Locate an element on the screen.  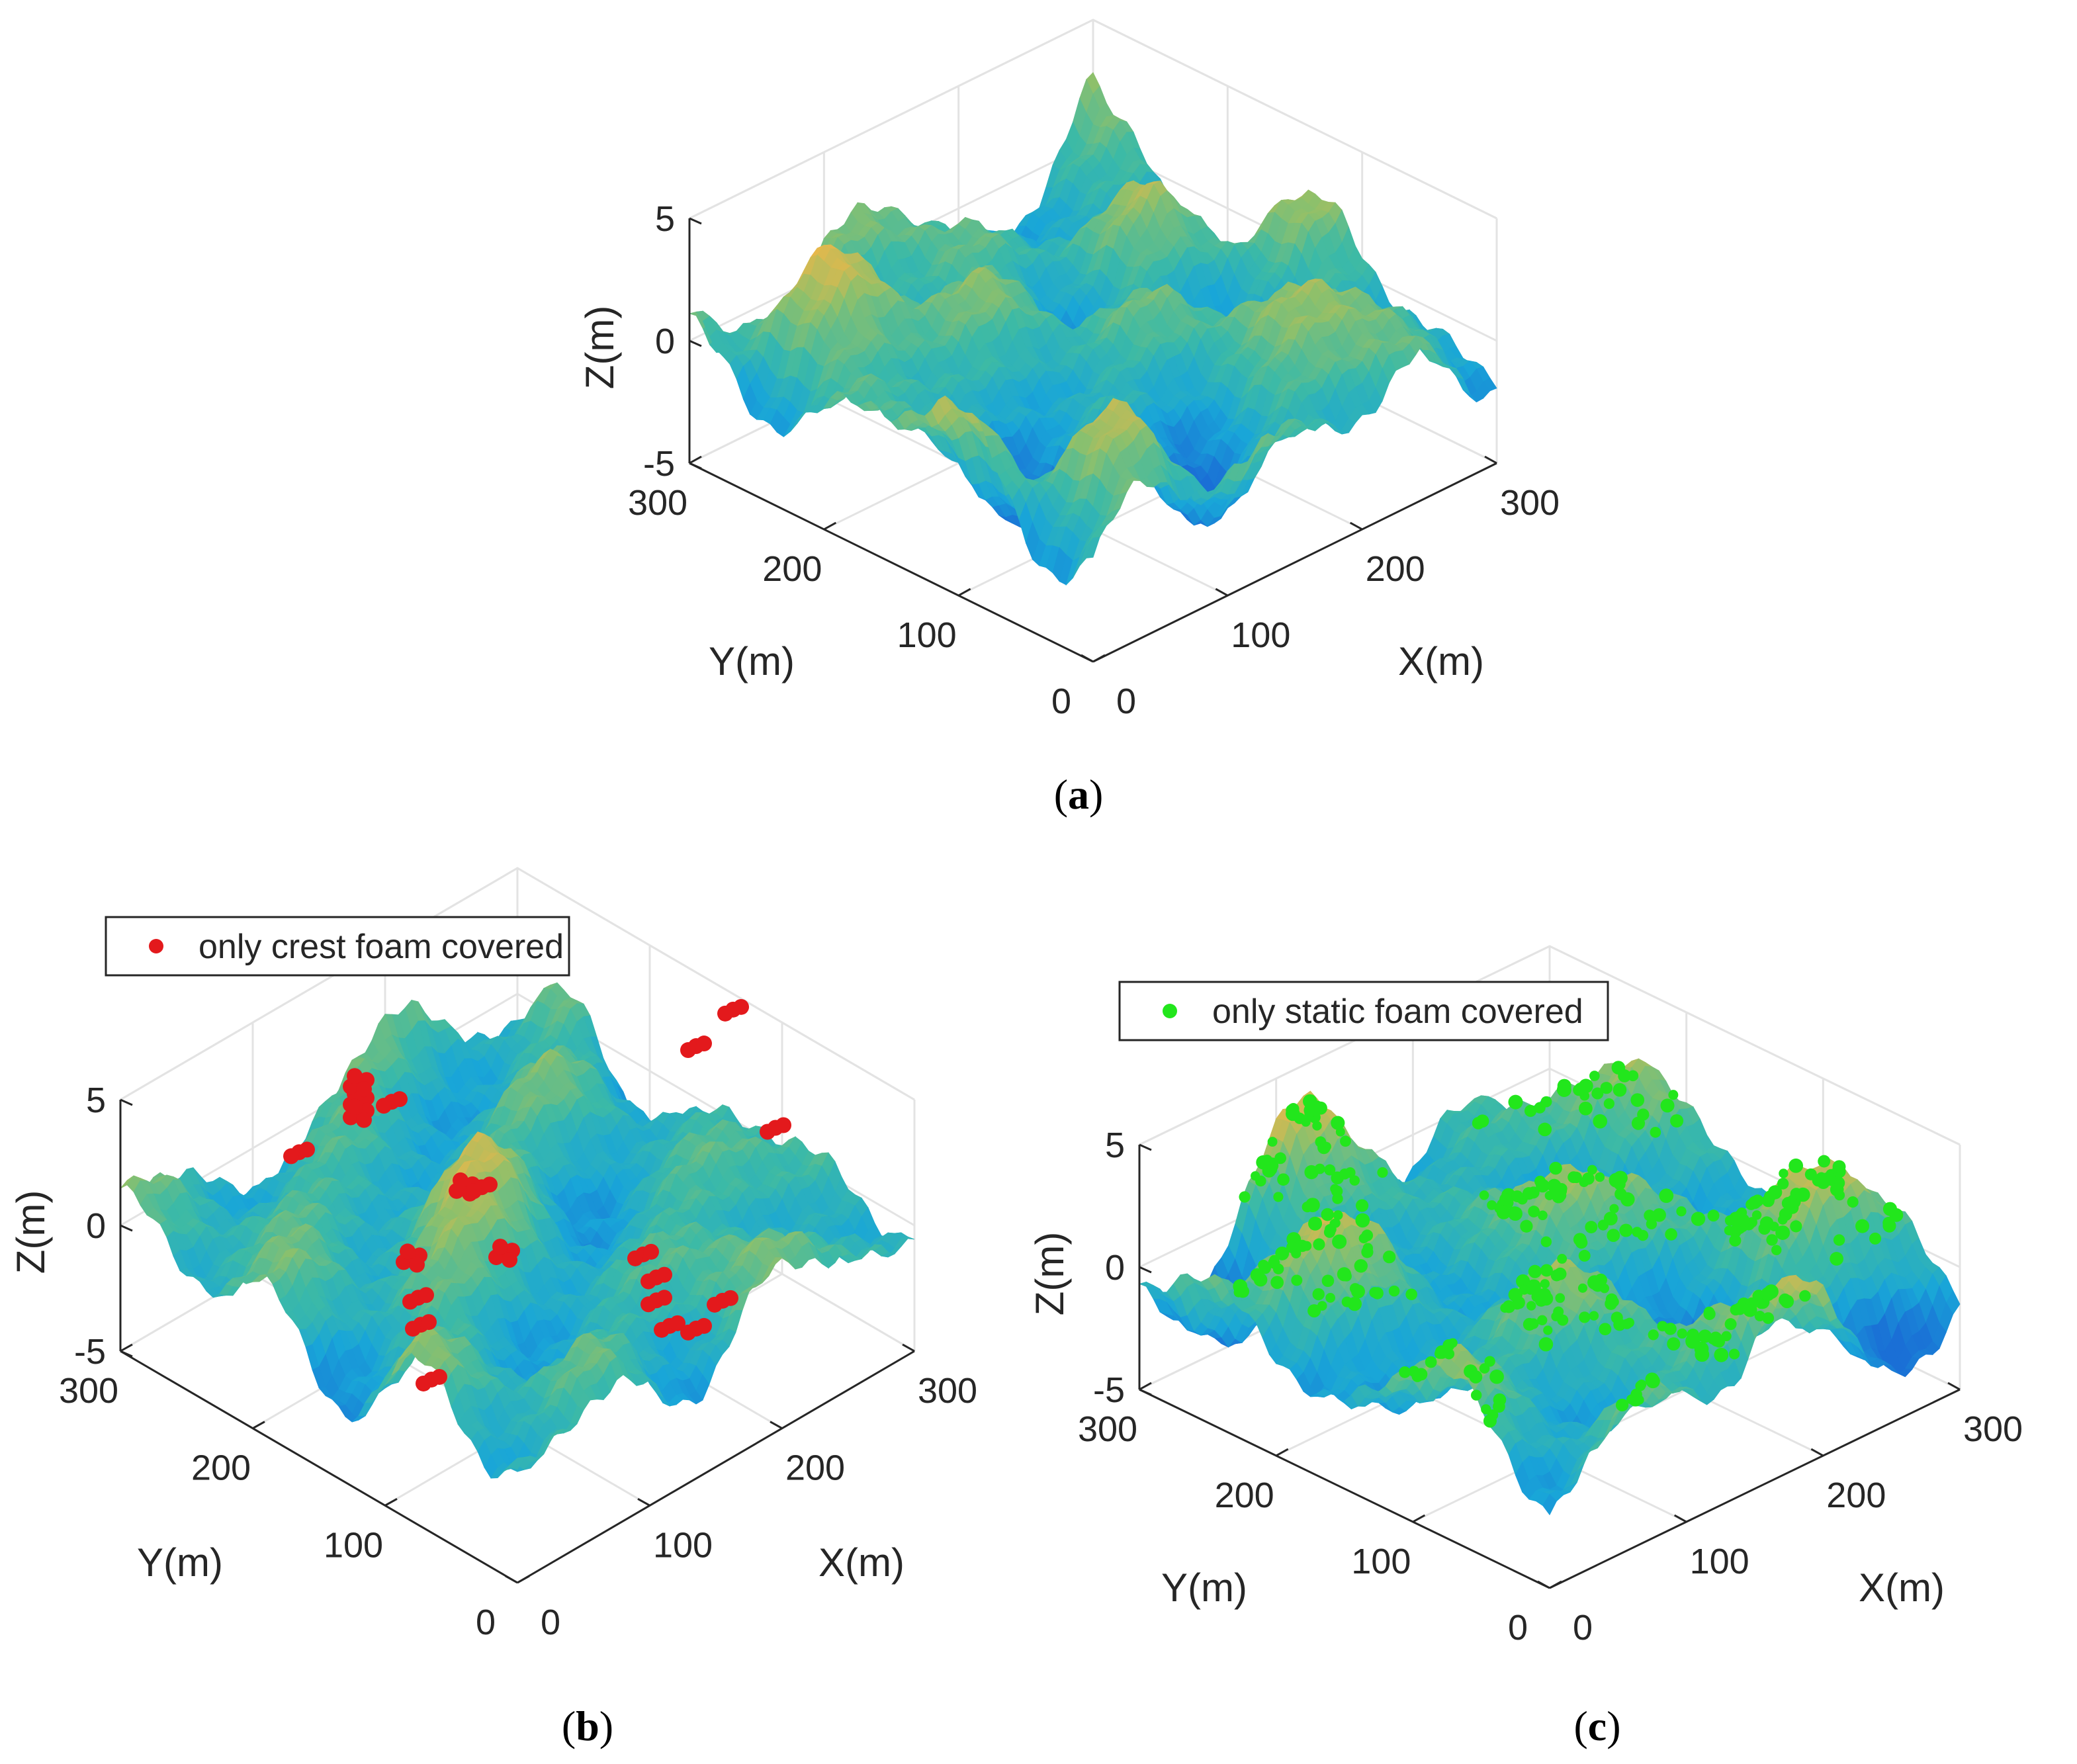
x-axis-label: X(m) is located at coordinates (862, 1562).